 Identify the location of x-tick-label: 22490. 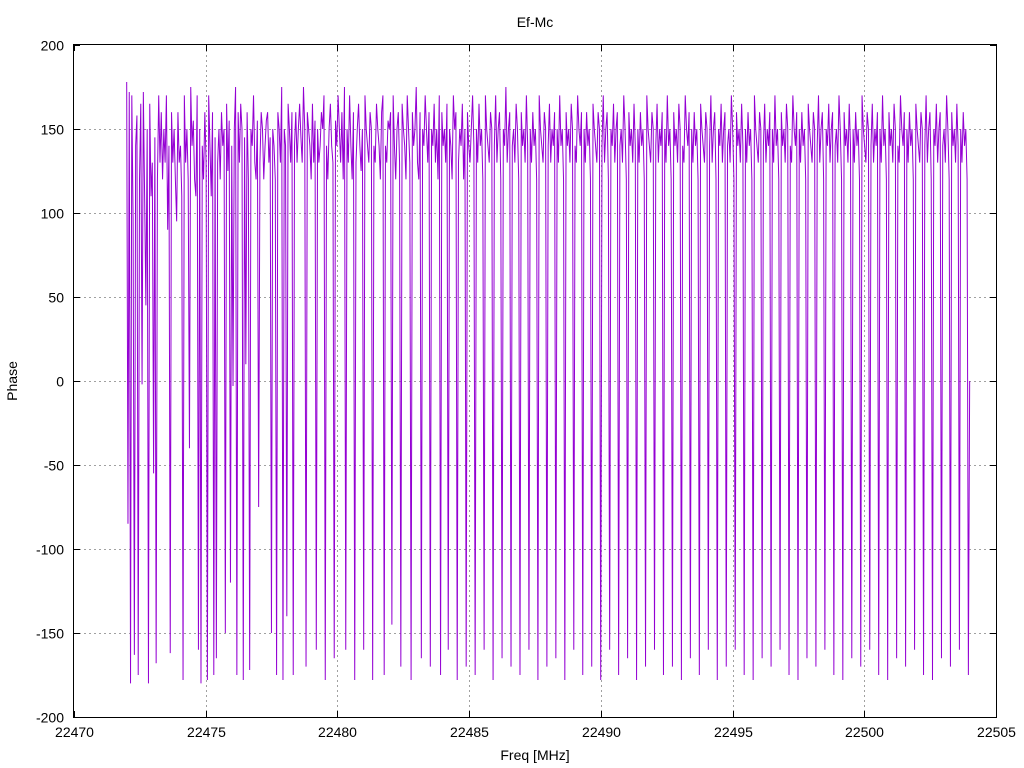
(601, 732).